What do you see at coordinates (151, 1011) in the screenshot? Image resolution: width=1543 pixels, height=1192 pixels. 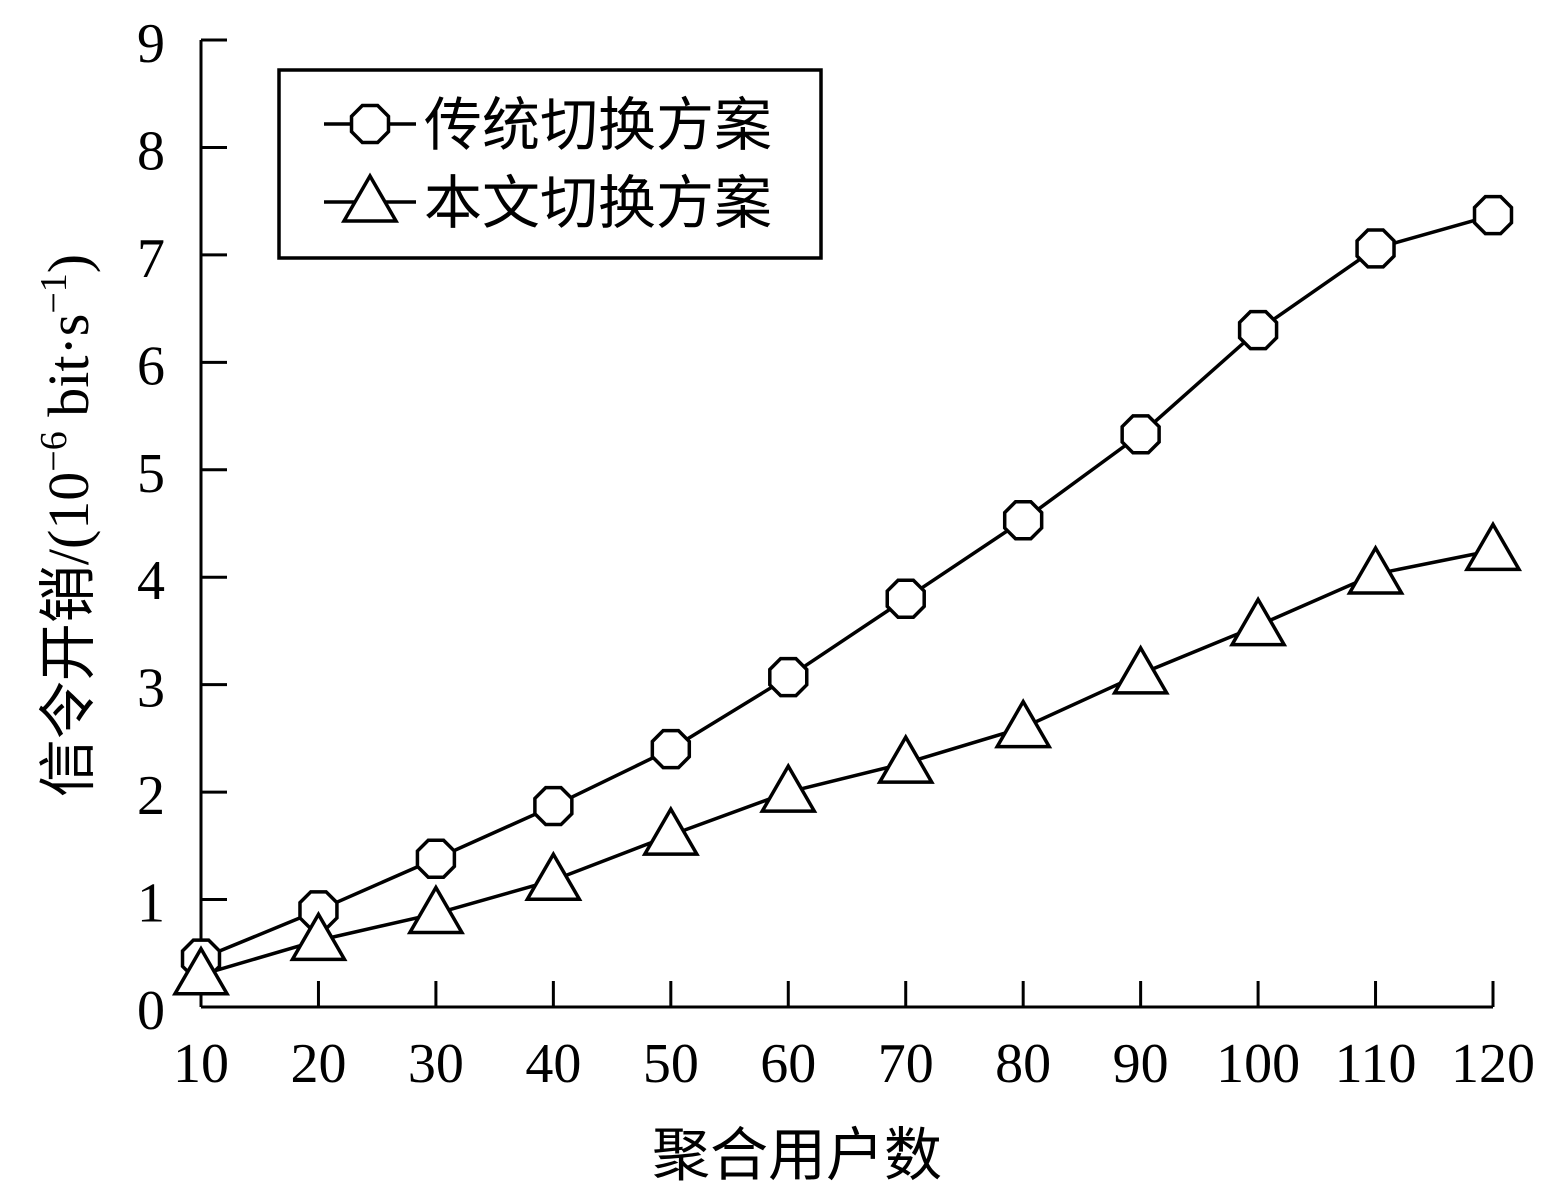 I see `y-tick-label: 0` at bounding box center [151, 1011].